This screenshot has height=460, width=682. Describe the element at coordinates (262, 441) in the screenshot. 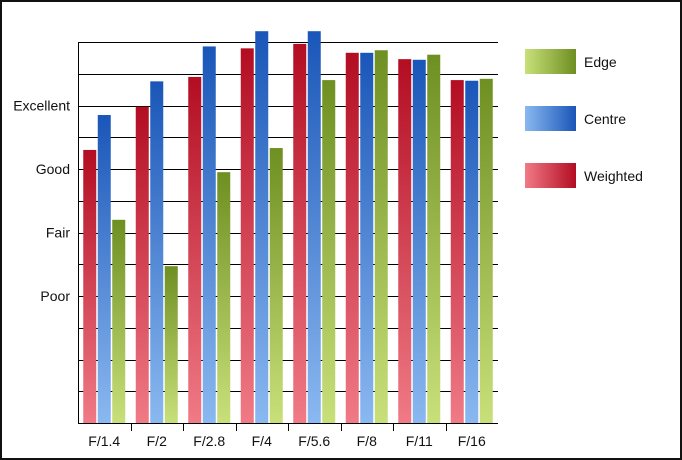

I see `x-tick-label: F/4` at that location.